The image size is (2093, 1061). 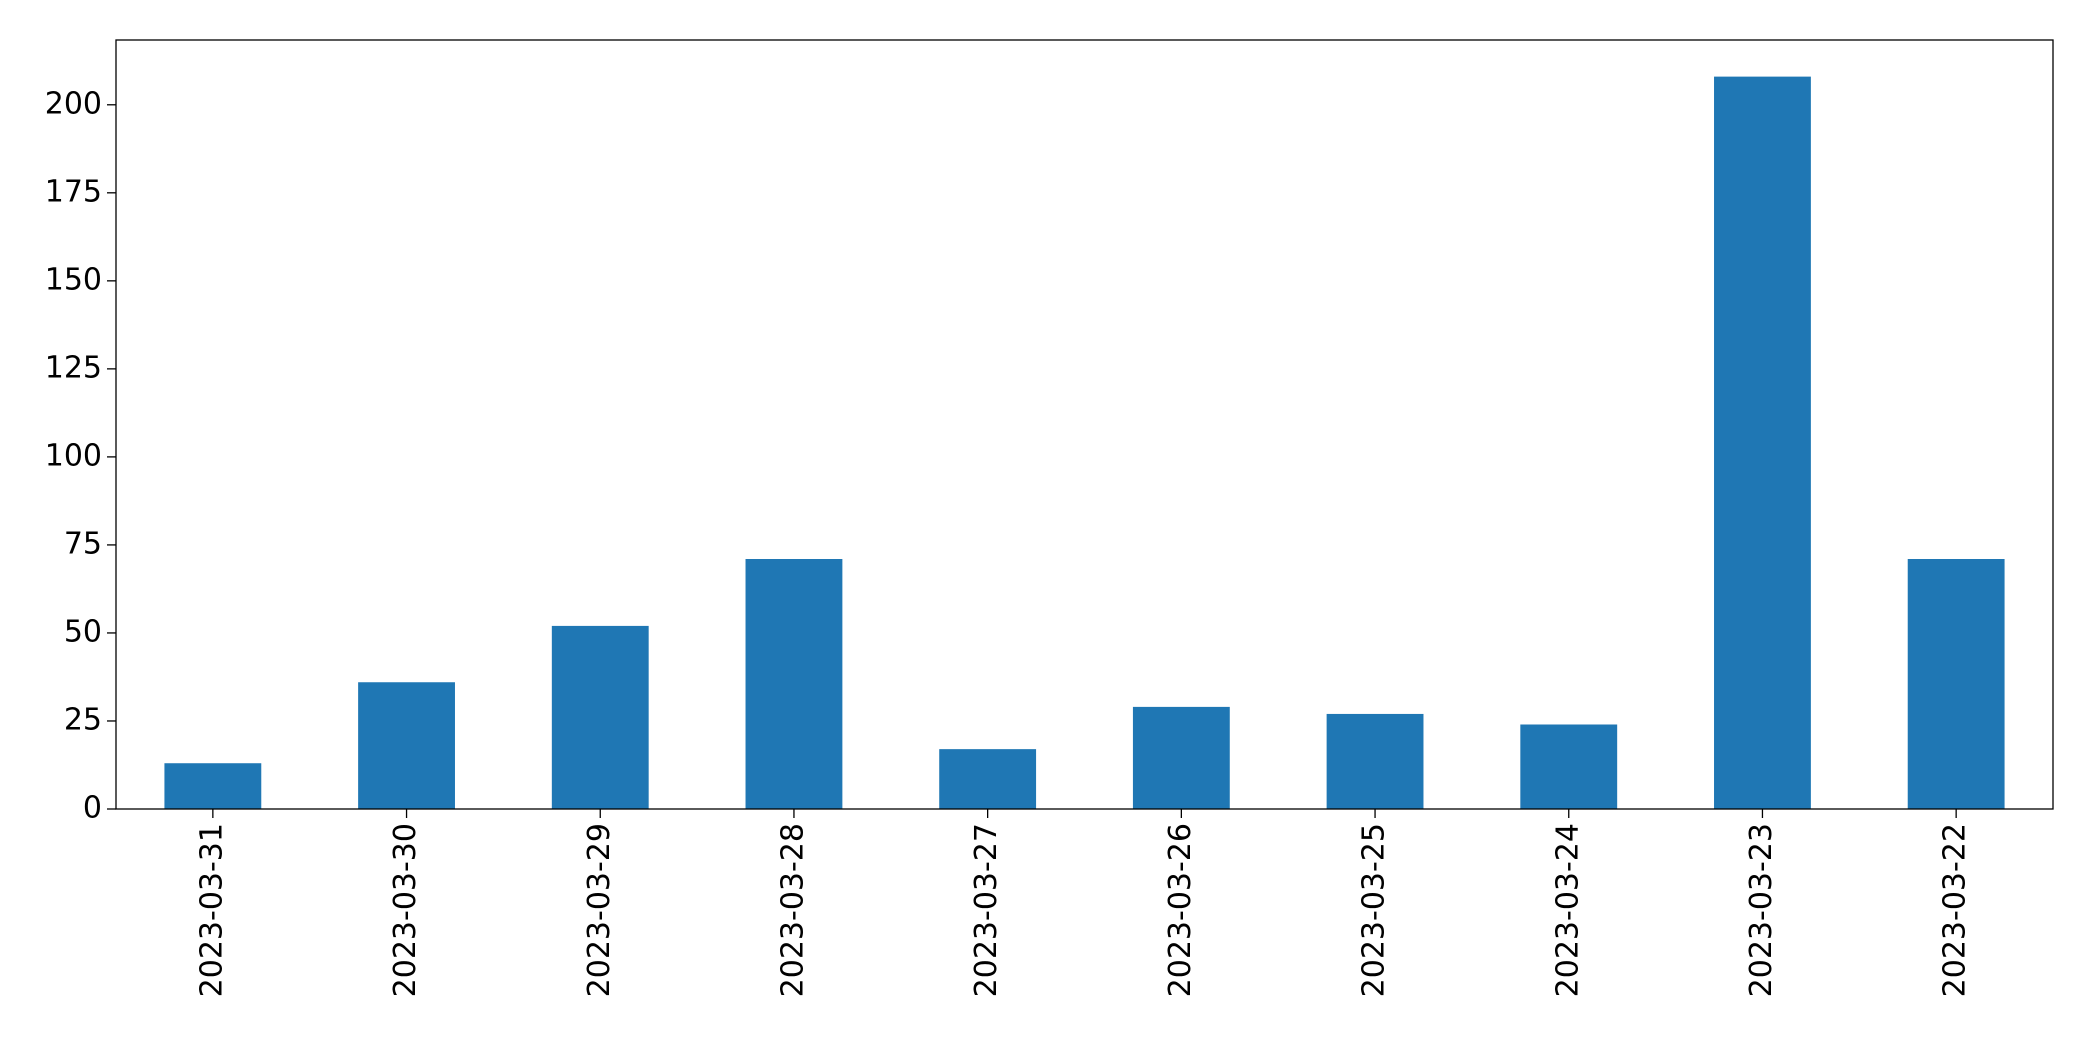 I want to click on x-tick-label: 2023-03-30, so click(x=405, y=910).